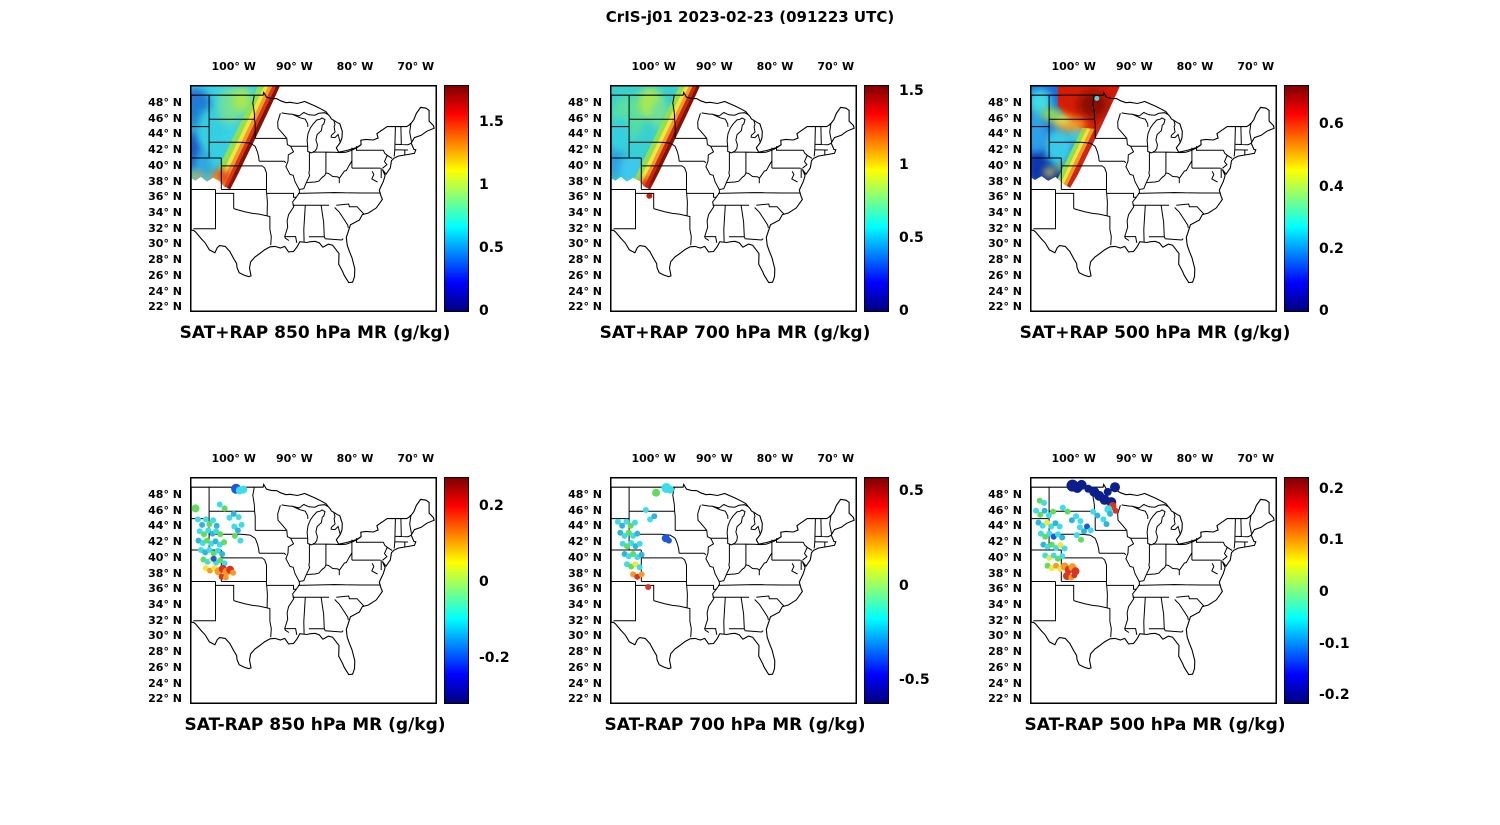 The width and height of the screenshot is (1500, 825). I want to click on figure-title: CrIS-j01 2023-02-23 (091223 UTC), so click(750, 17).